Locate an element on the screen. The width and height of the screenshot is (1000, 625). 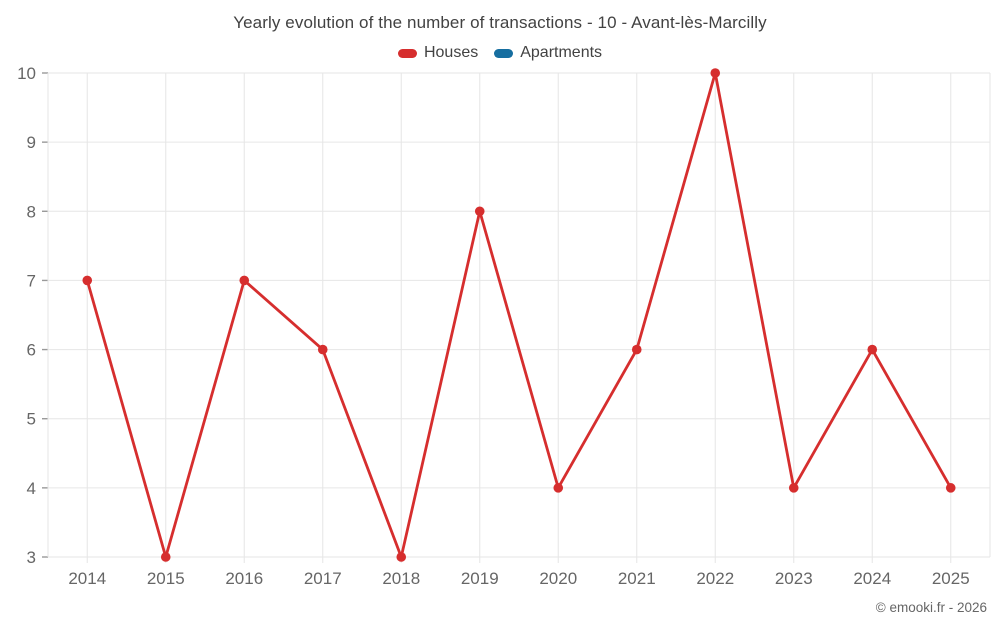
houses-data-point-2019 is located at coordinates (479, 211).